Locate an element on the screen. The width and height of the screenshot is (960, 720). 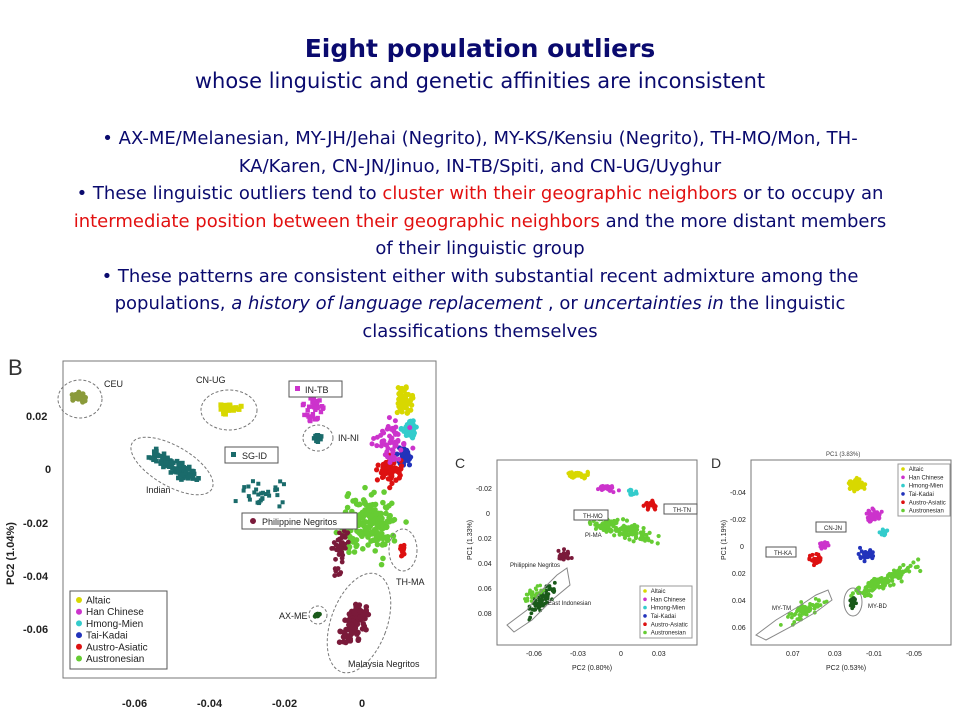
label-axme: AX-ME is located at coordinates (293, 616).